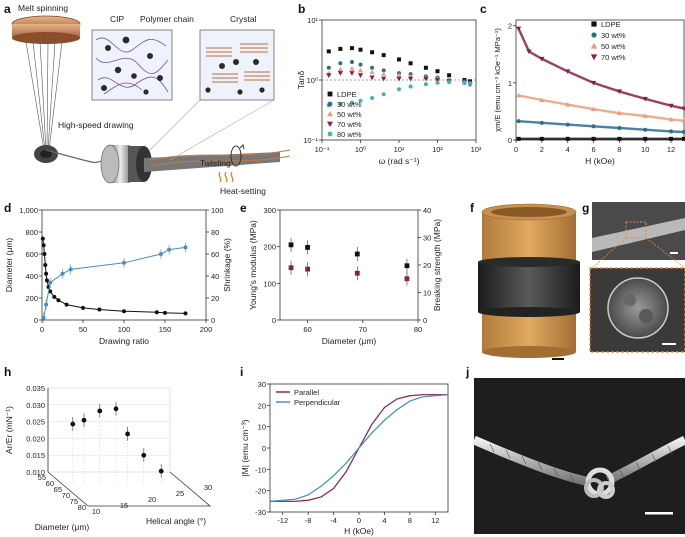  Describe the element at coordinates (308, 520) in the screenshot. I see `x-tick-label-i: -8` at that location.